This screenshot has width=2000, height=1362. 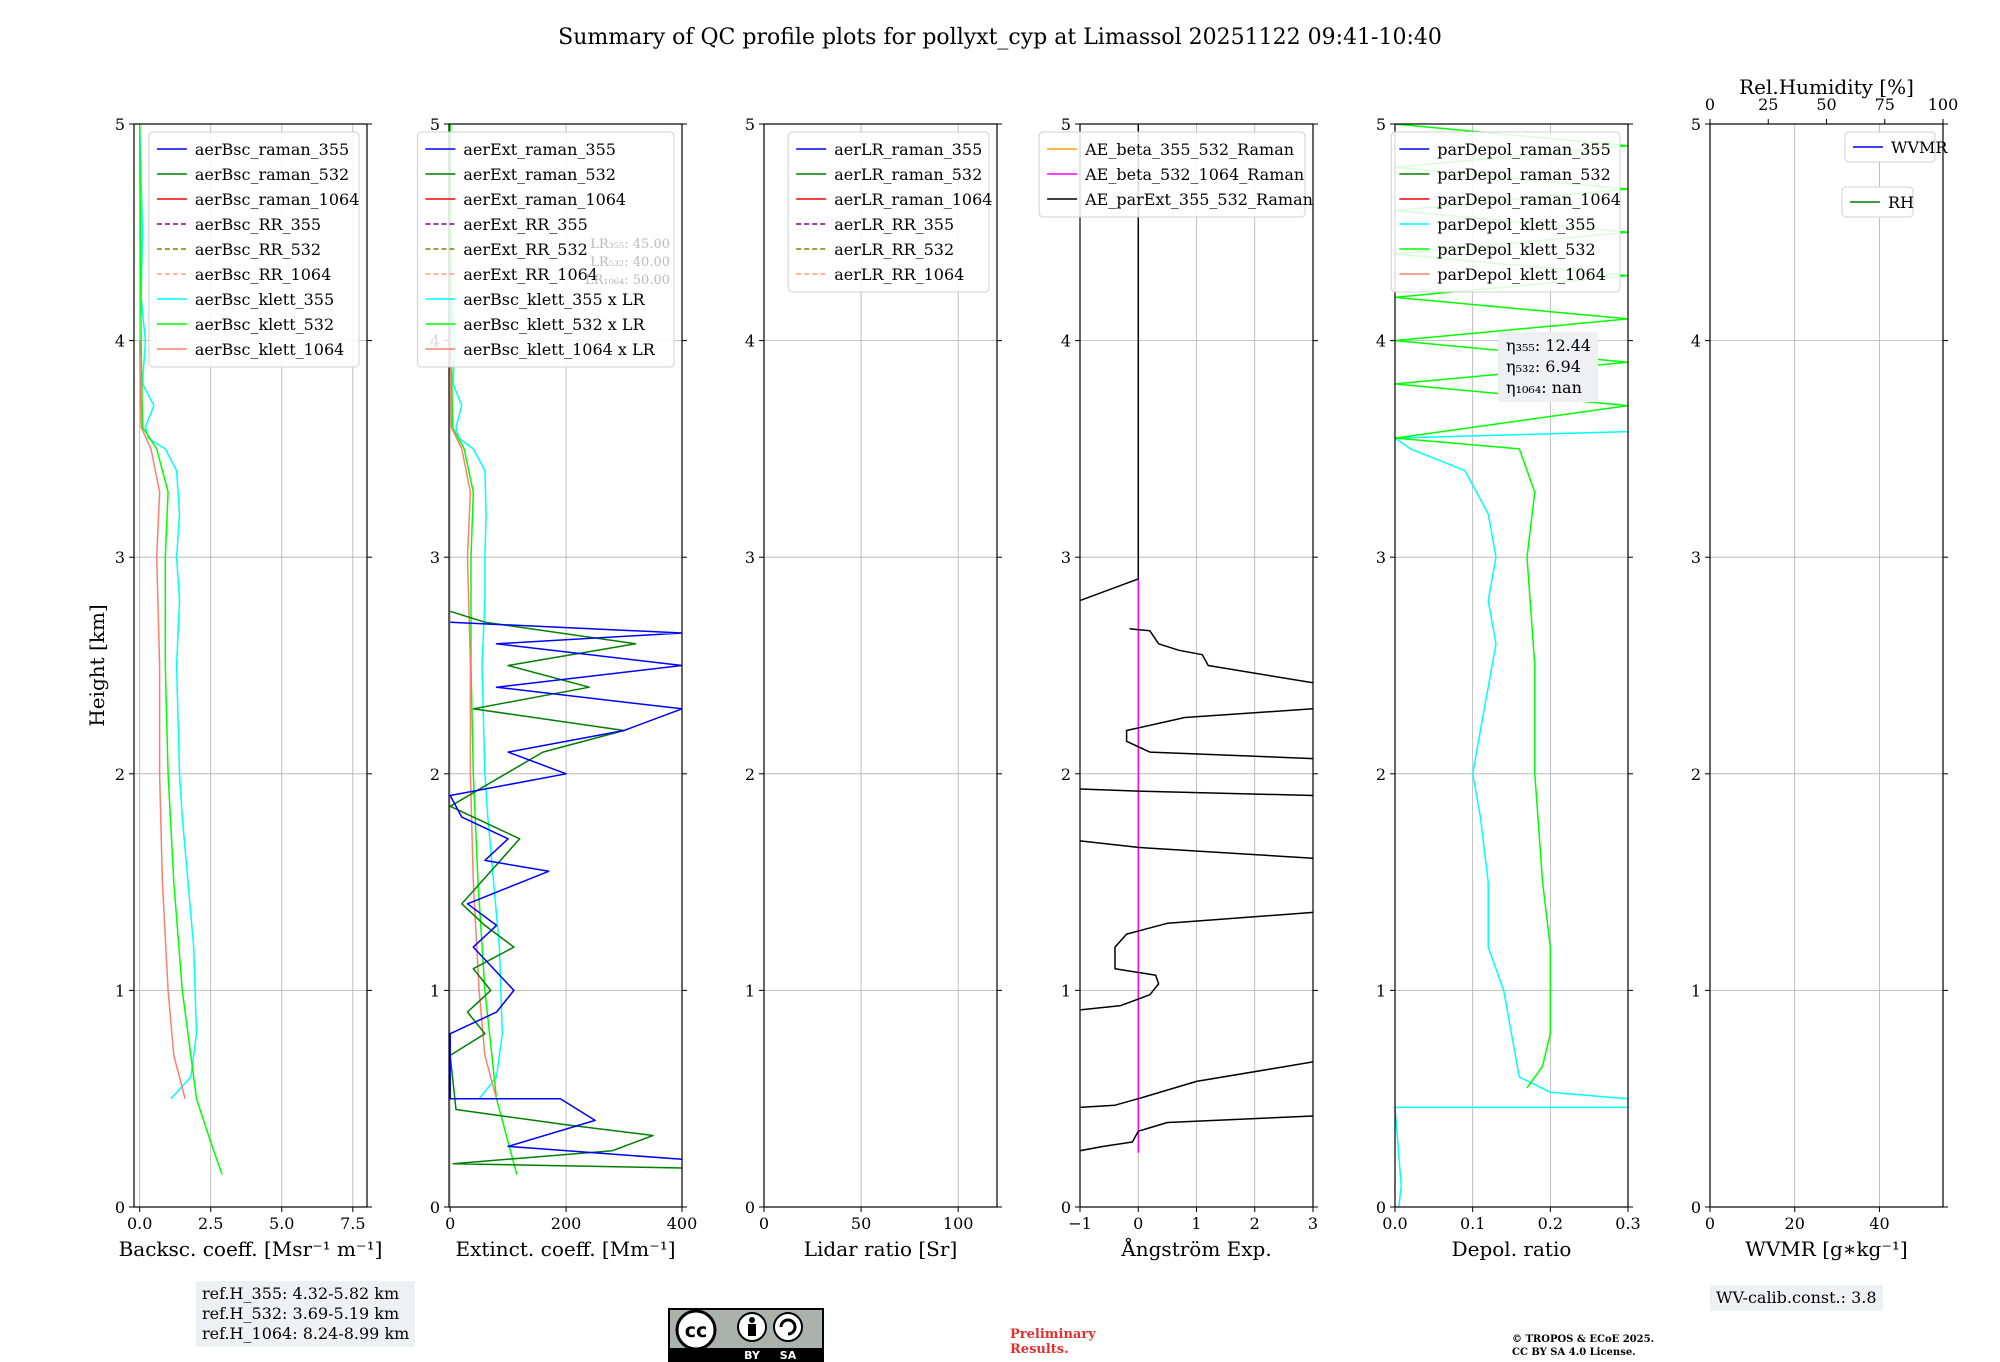 I want to click on legend-label-aerlr-rr-532: aerLR_RR_532, so click(x=894, y=249).